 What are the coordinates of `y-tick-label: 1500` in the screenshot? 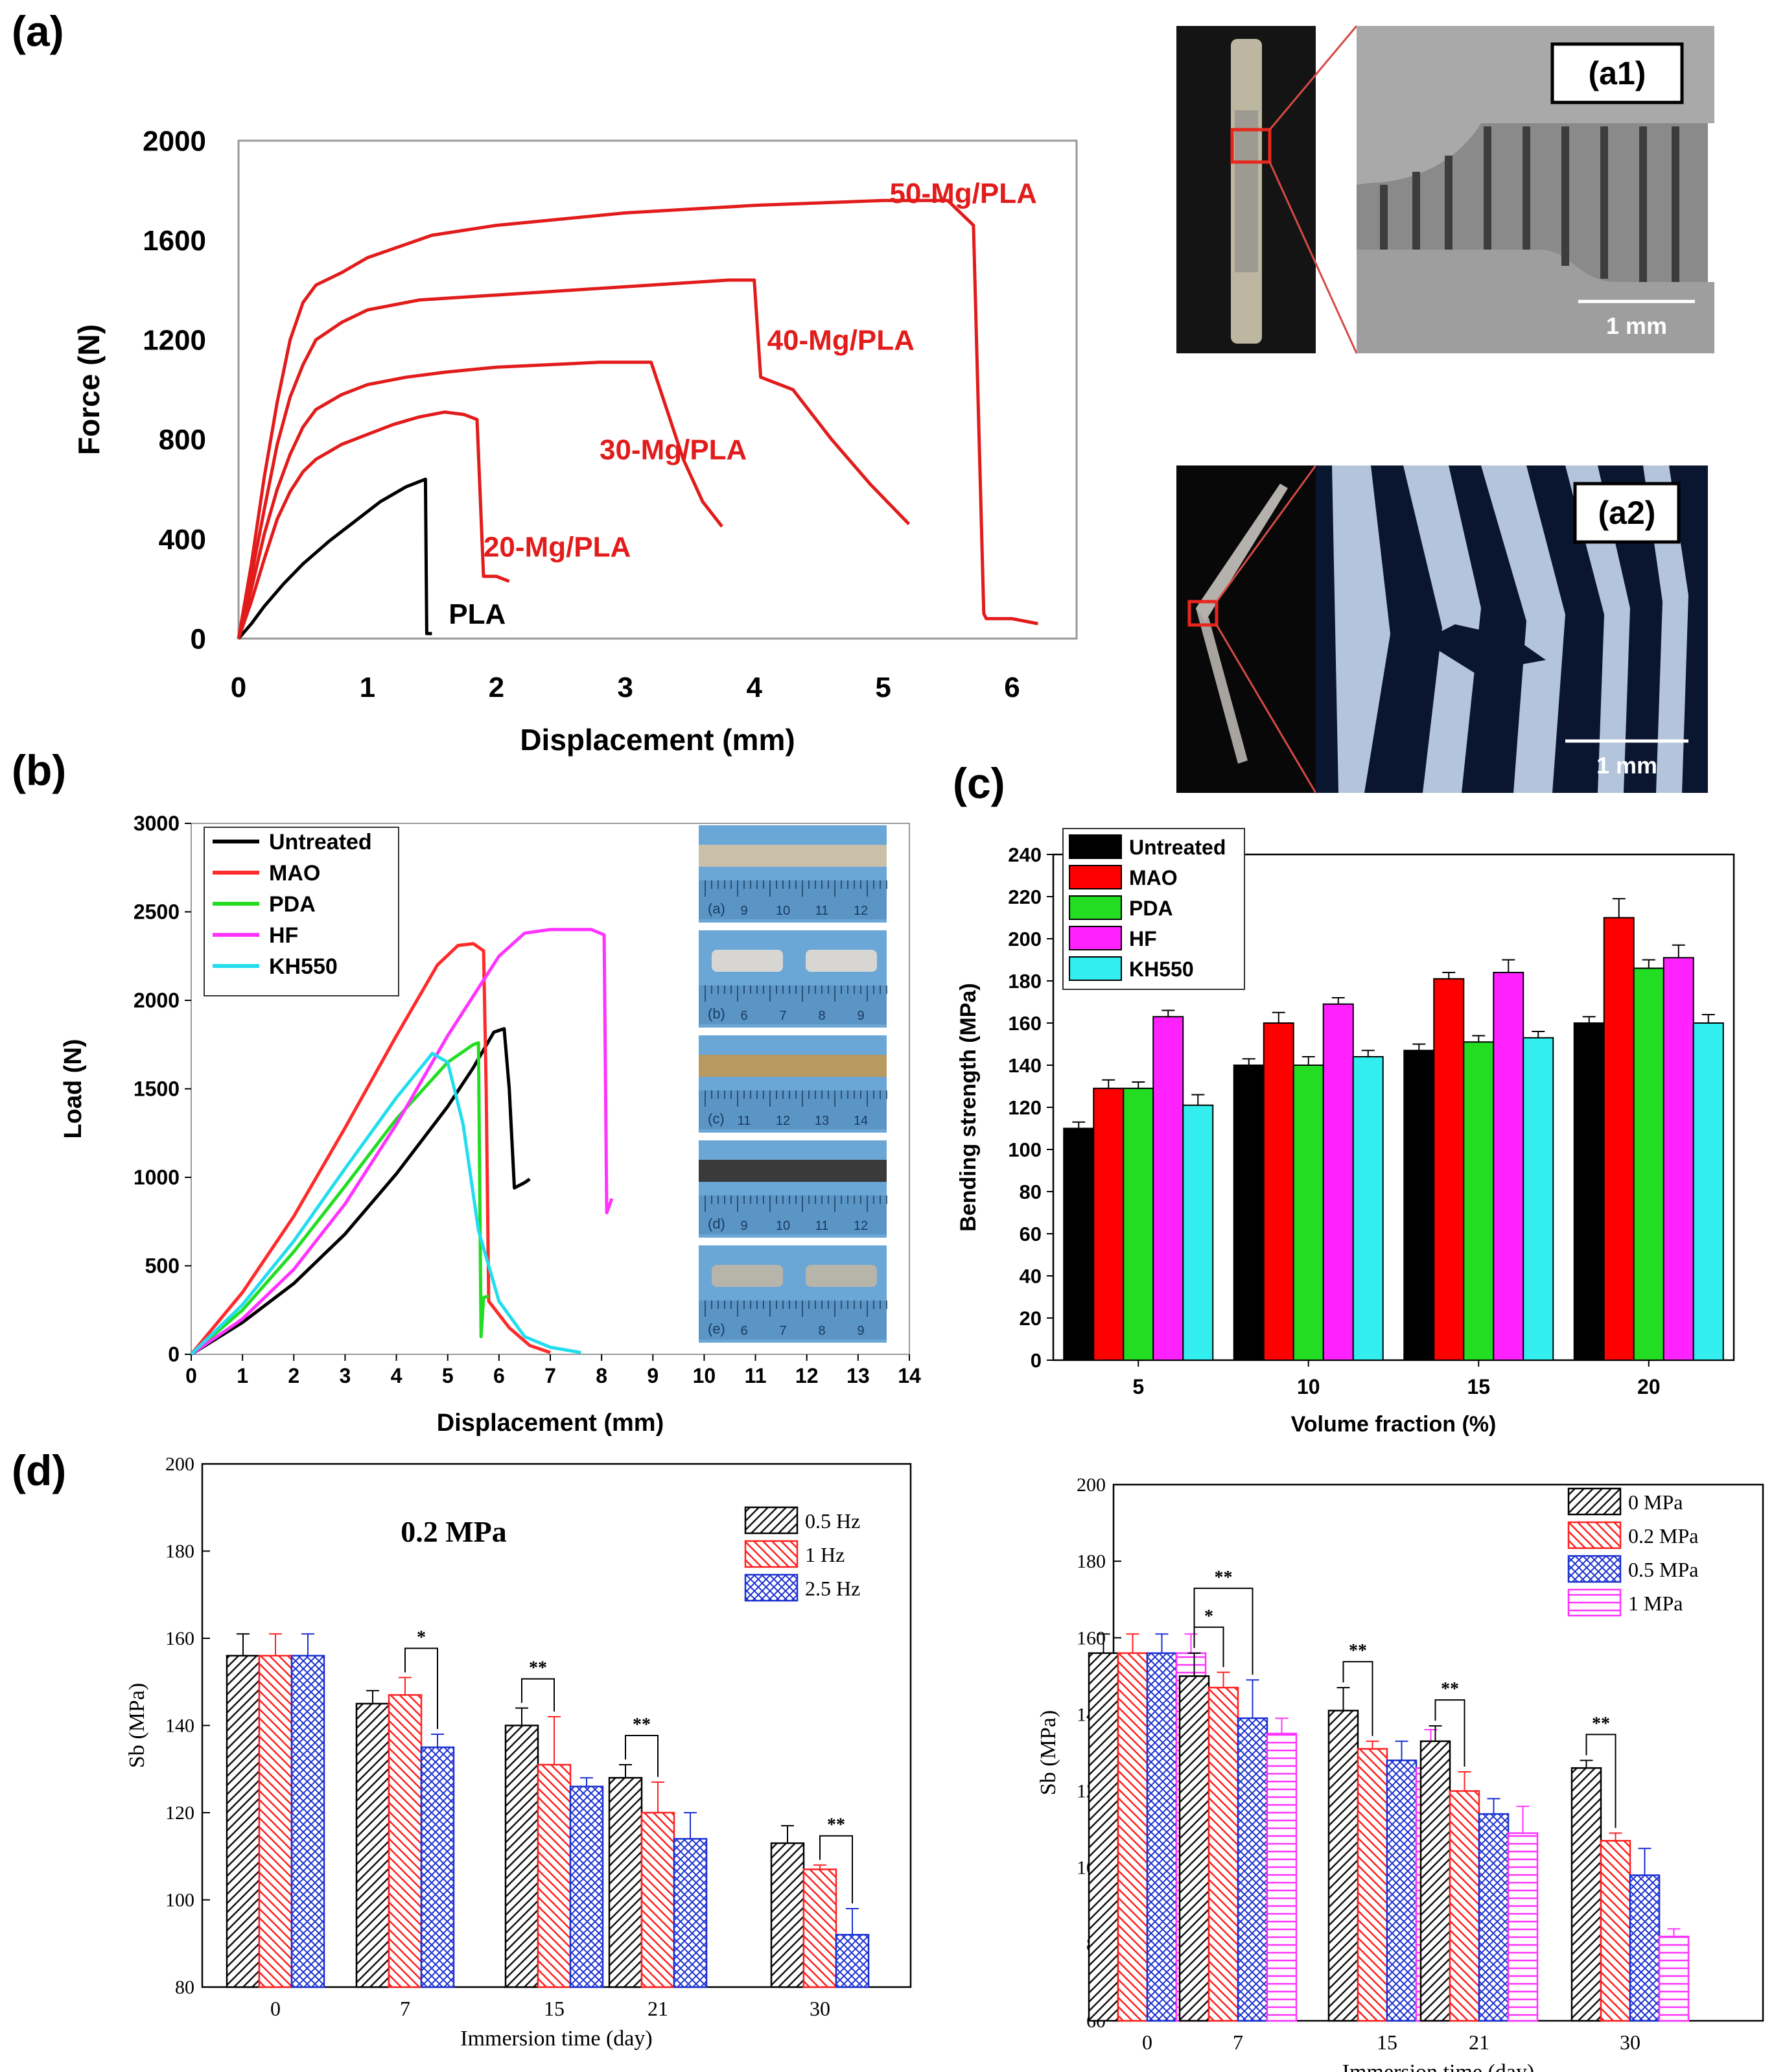 It's located at (157, 1089).